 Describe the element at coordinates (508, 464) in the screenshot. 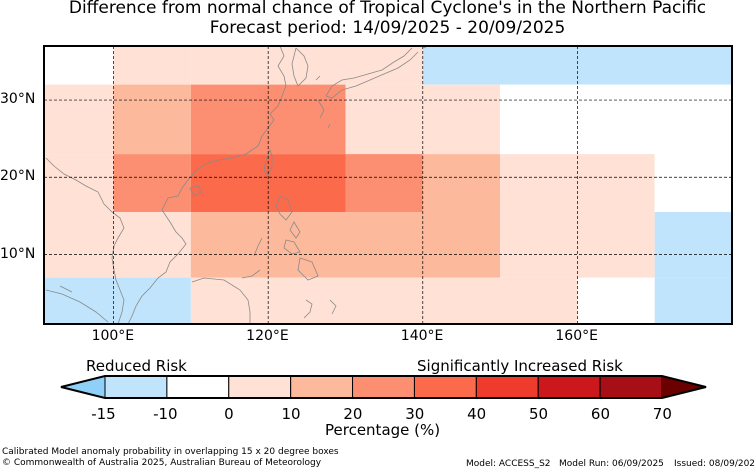

I see `footer-model: Model: ACCESS_S2` at that location.